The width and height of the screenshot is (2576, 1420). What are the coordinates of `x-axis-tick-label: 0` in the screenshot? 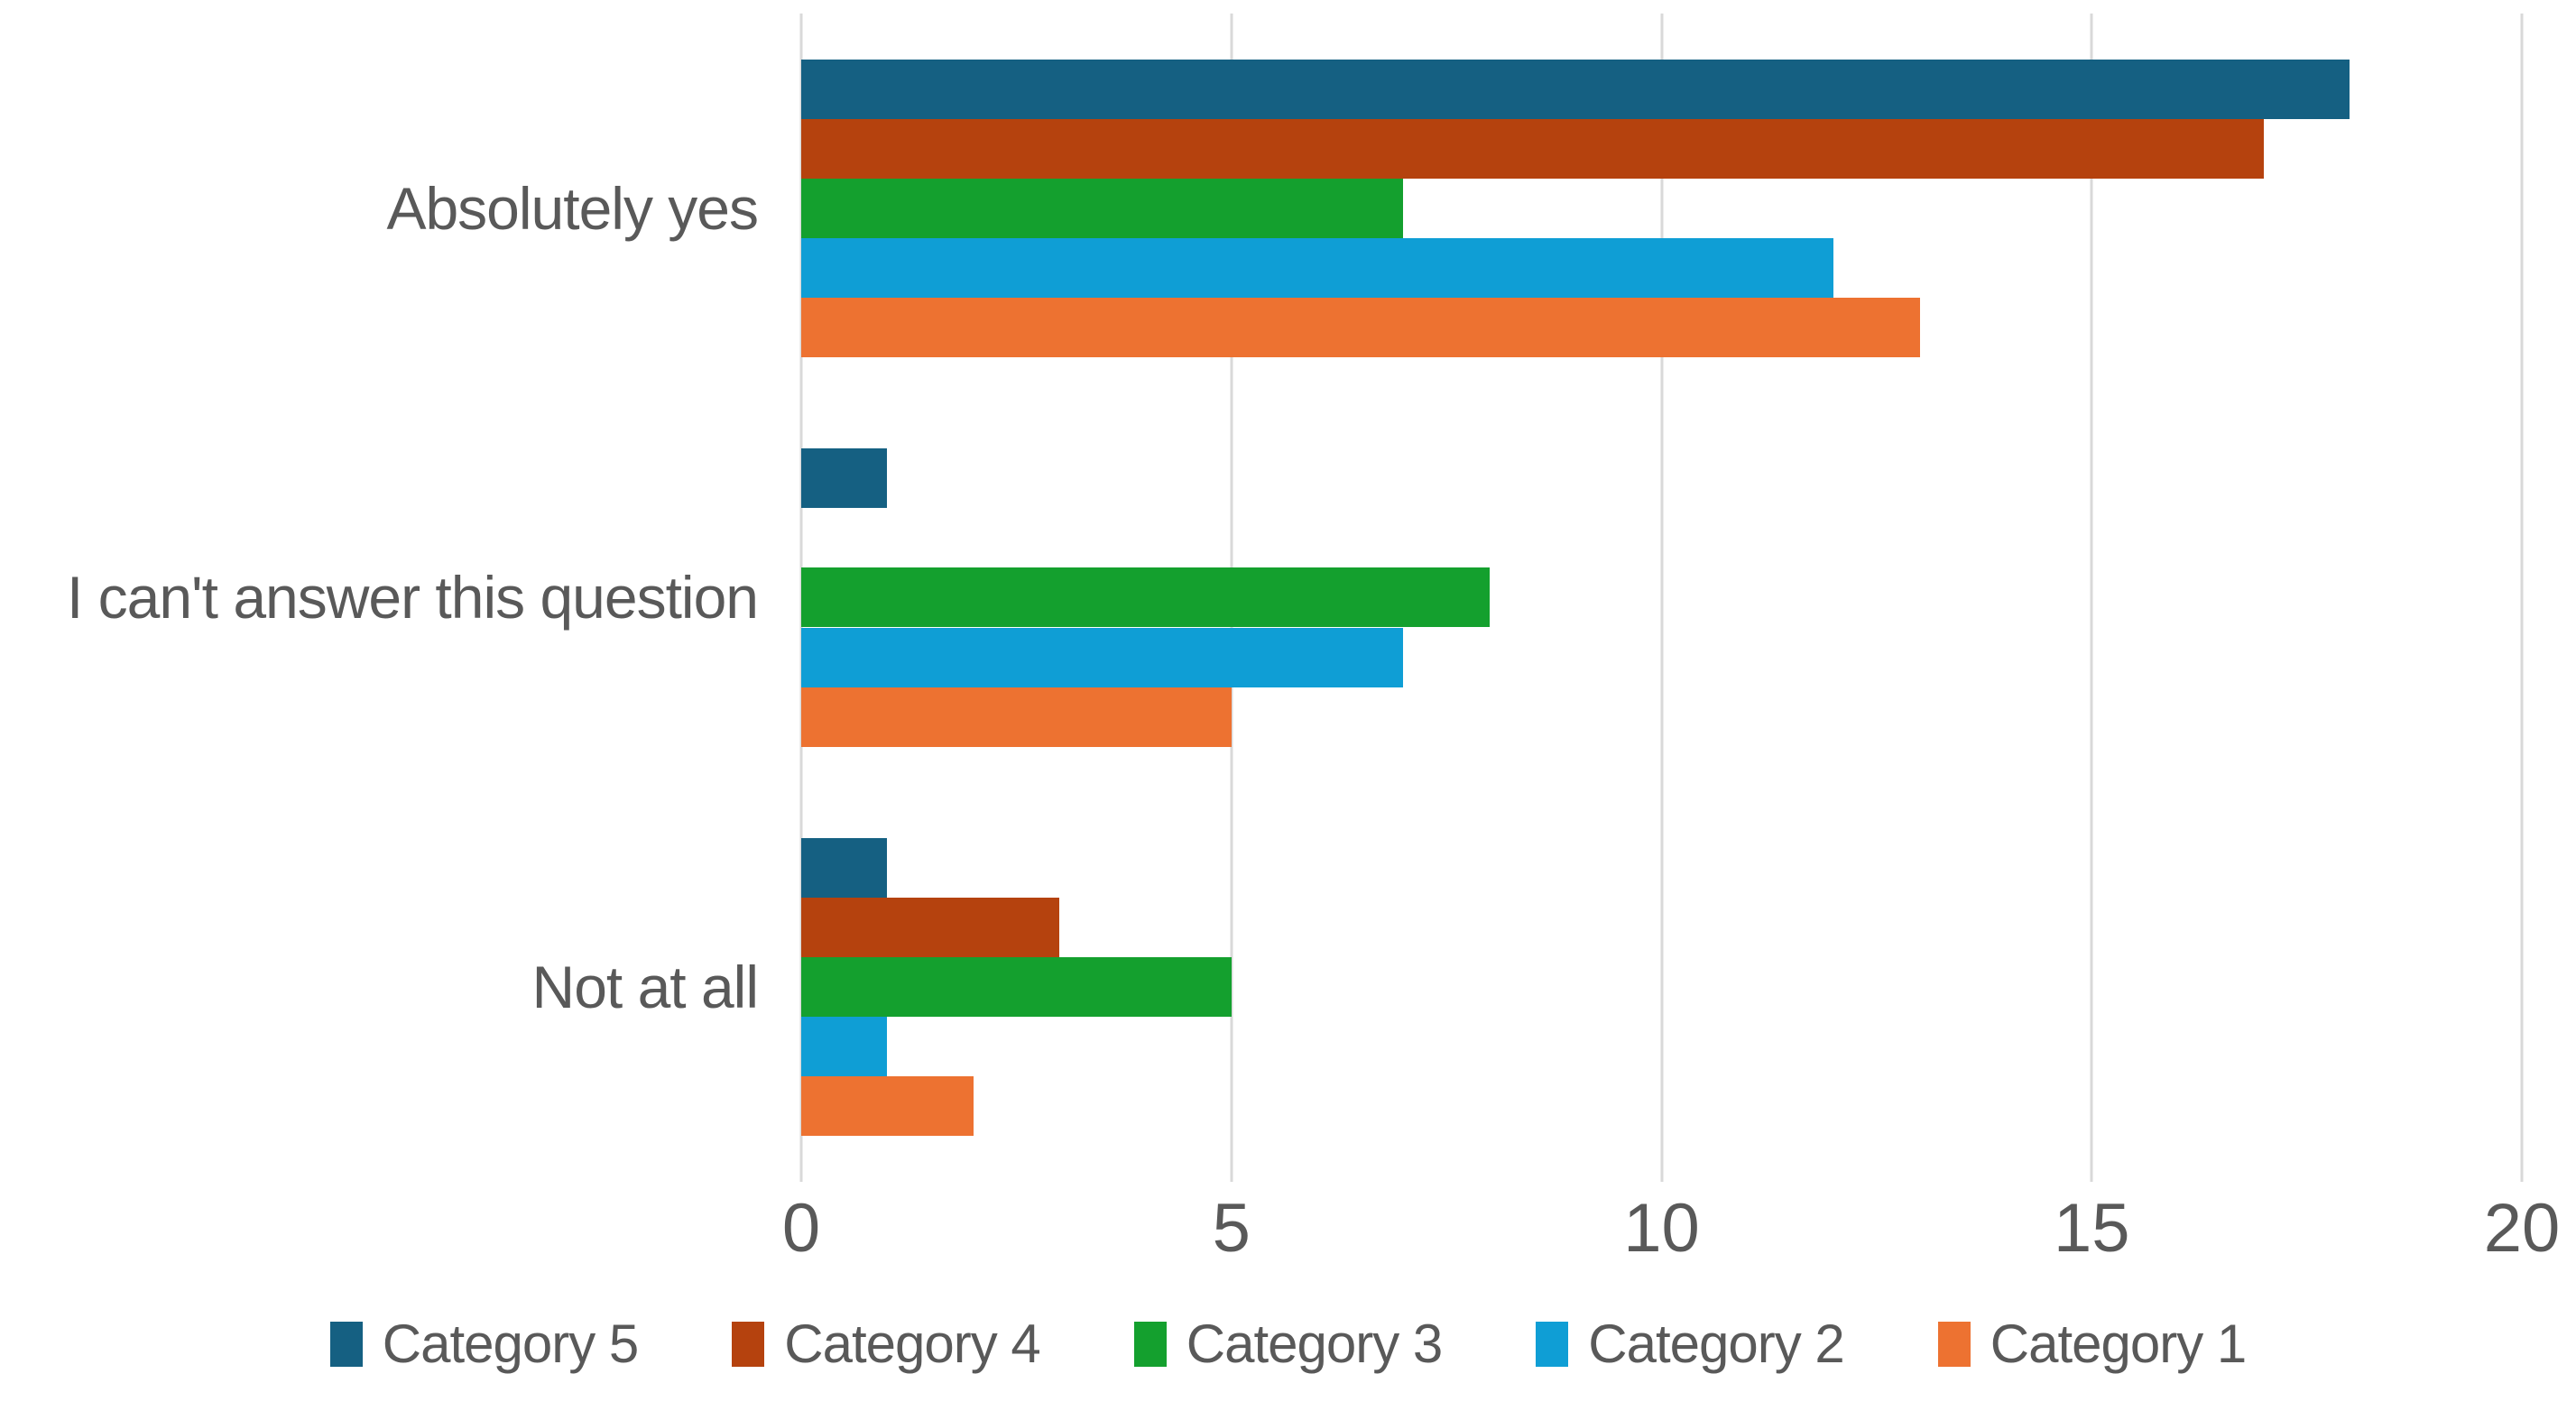 It's located at (801, 1228).